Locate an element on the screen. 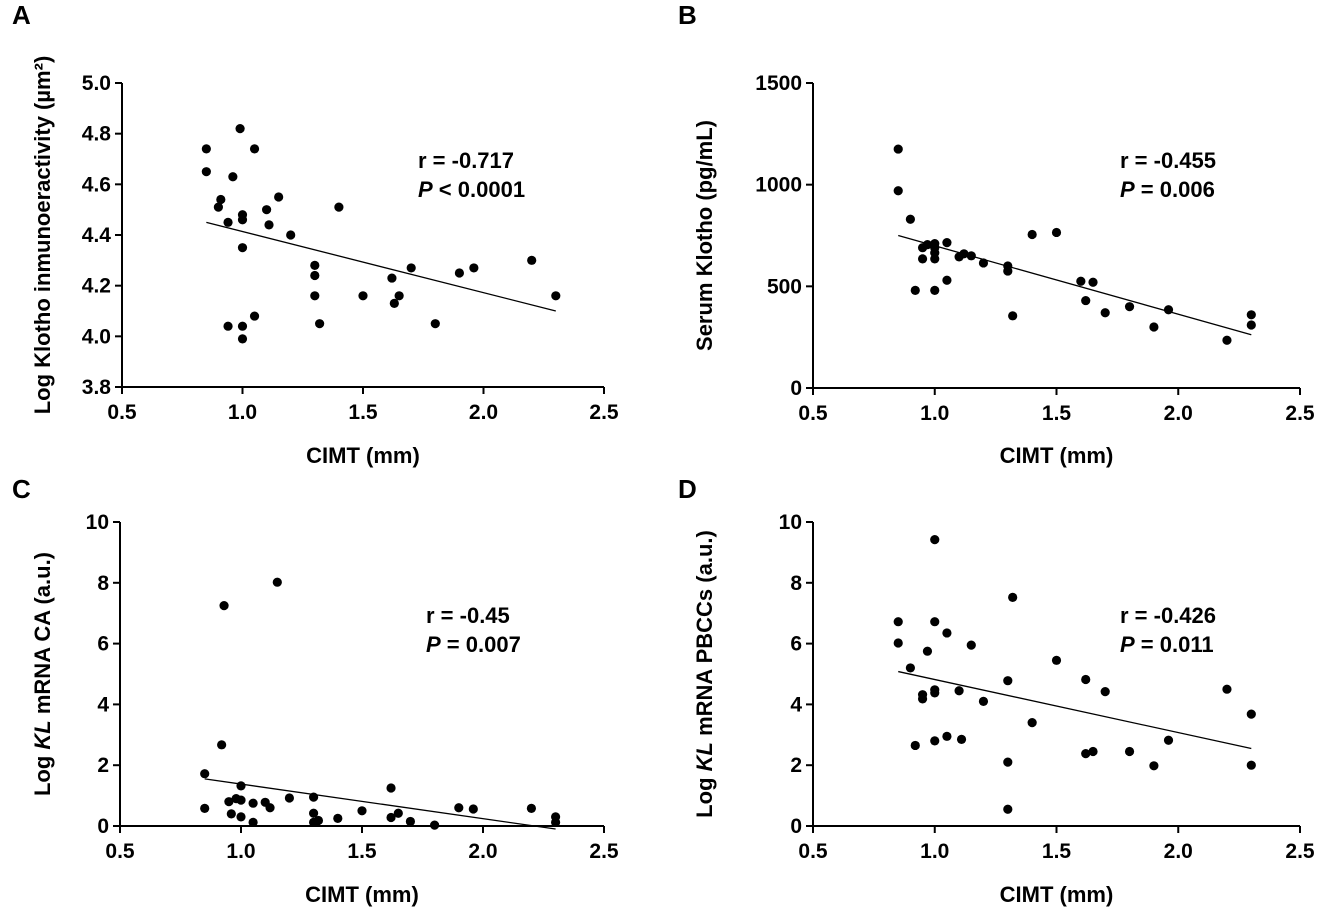 The height and width of the screenshot is (912, 1324). panel-a-y-tick-label: 3.8 is located at coordinates (97, 387).